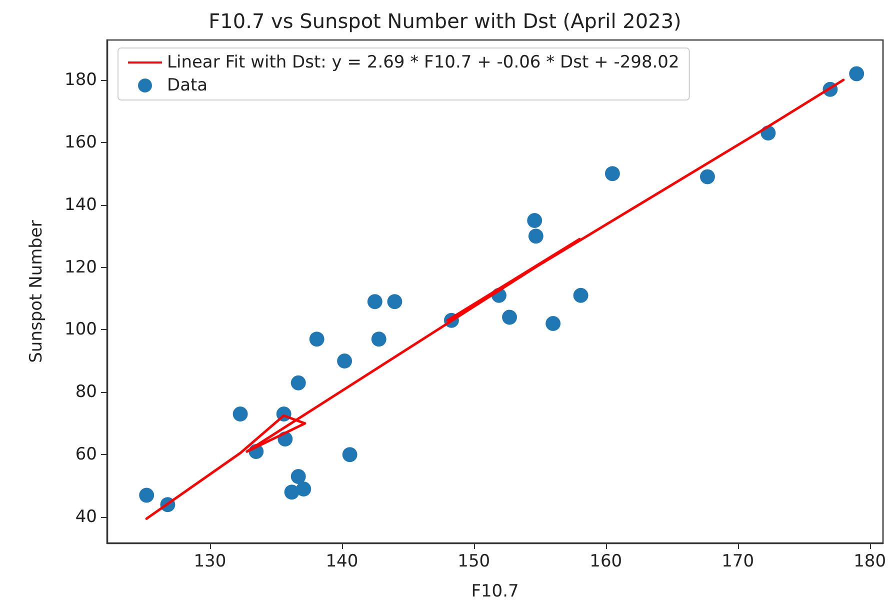 This screenshot has width=890, height=613. Describe the element at coordinates (342, 562) in the screenshot. I see `x-tick-label: 140` at that location.